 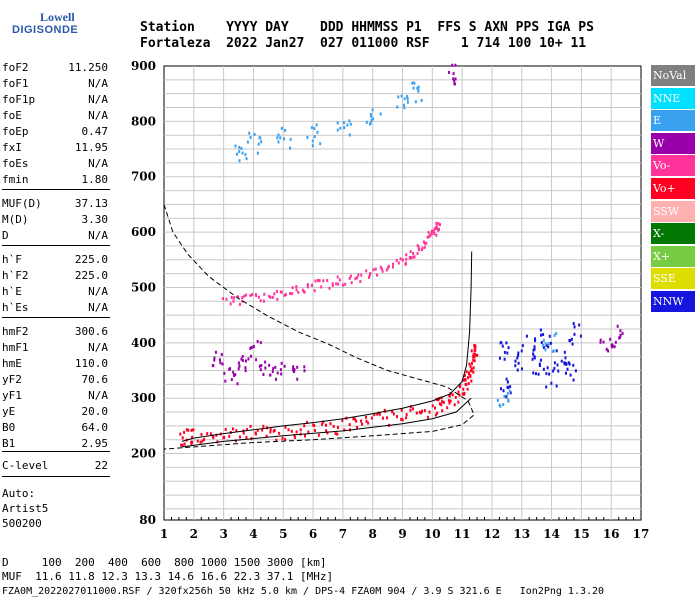 I want to click on param-row: MUF(D) 37.13, so click(x=55, y=204).